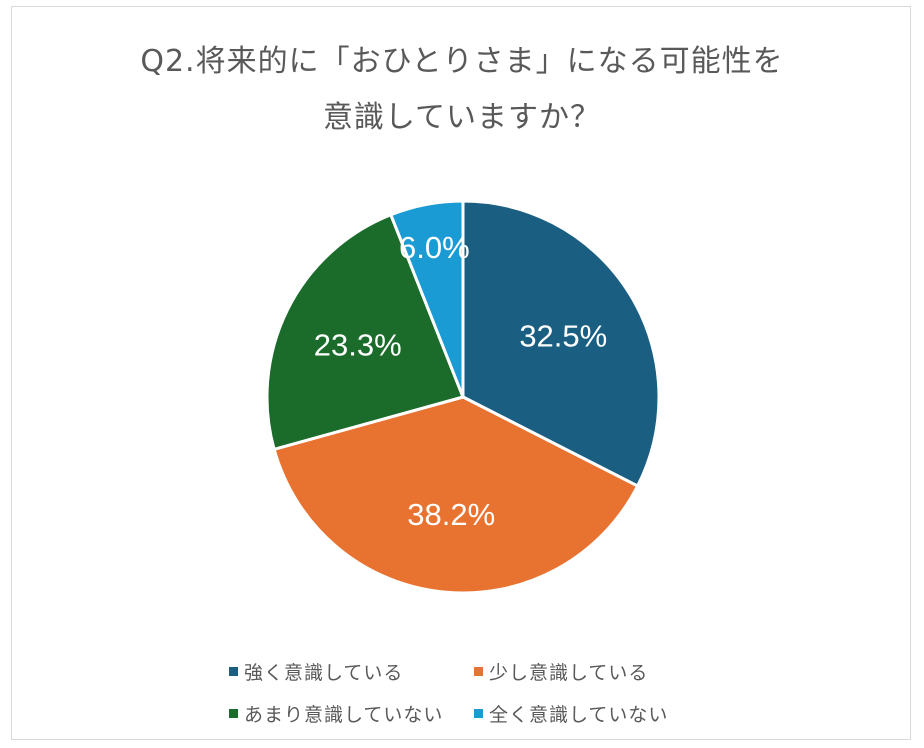  What do you see at coordinates (427, 299) in the screenshot?
I see `slice-not-at-all-aware` at bounding box center [427, 299].